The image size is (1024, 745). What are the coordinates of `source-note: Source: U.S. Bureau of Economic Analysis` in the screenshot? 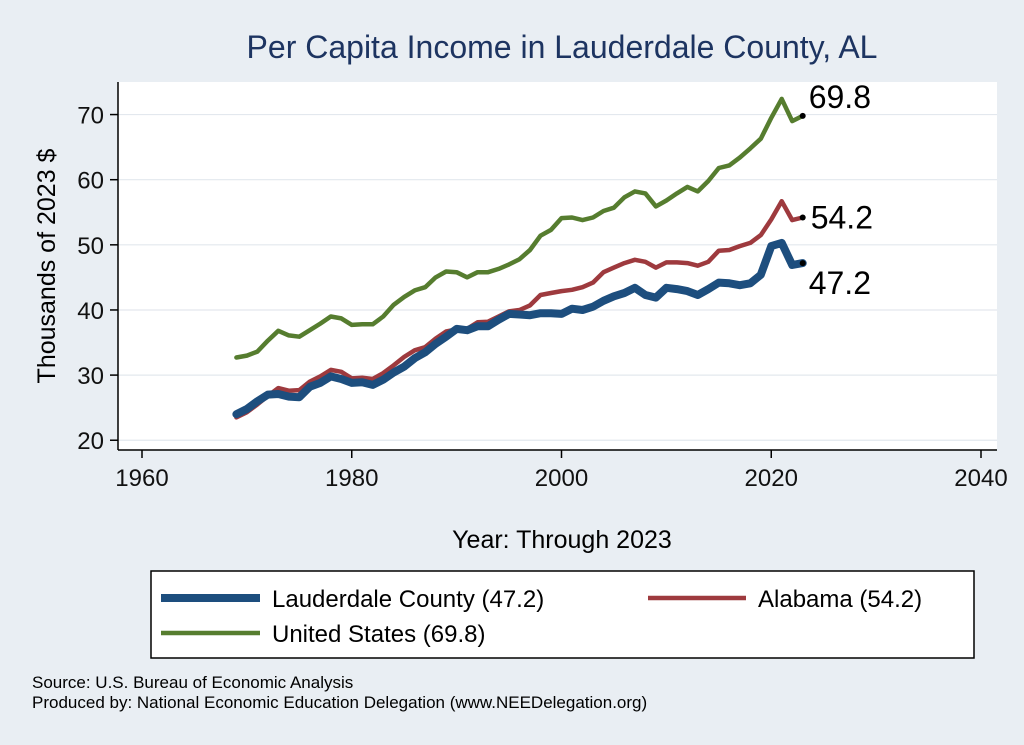 It's located at (192, 682).